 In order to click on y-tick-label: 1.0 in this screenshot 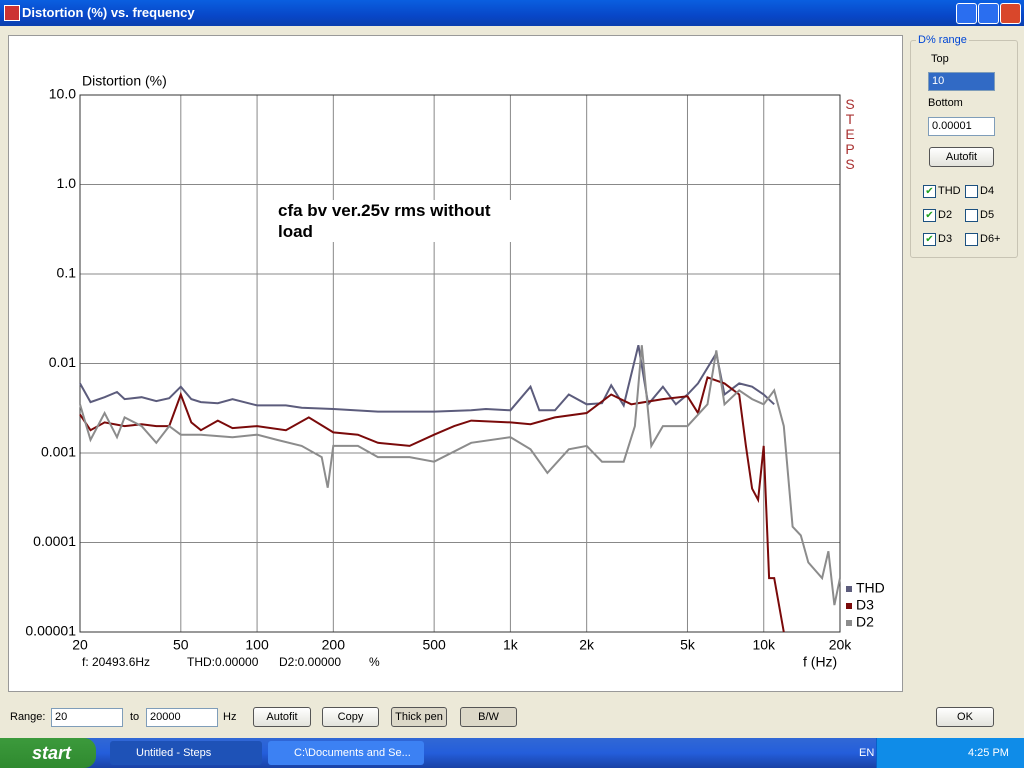, I will do `click(67, 183)`.